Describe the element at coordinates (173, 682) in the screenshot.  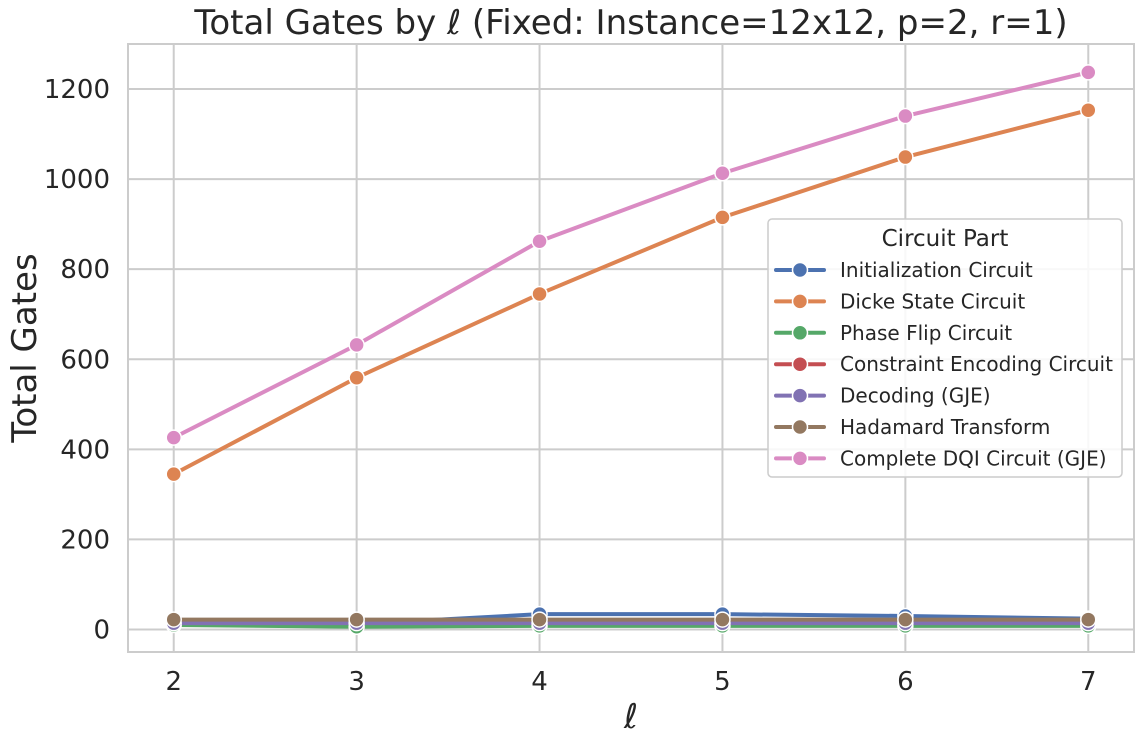
I see `x-tick-label: 2` at that location.